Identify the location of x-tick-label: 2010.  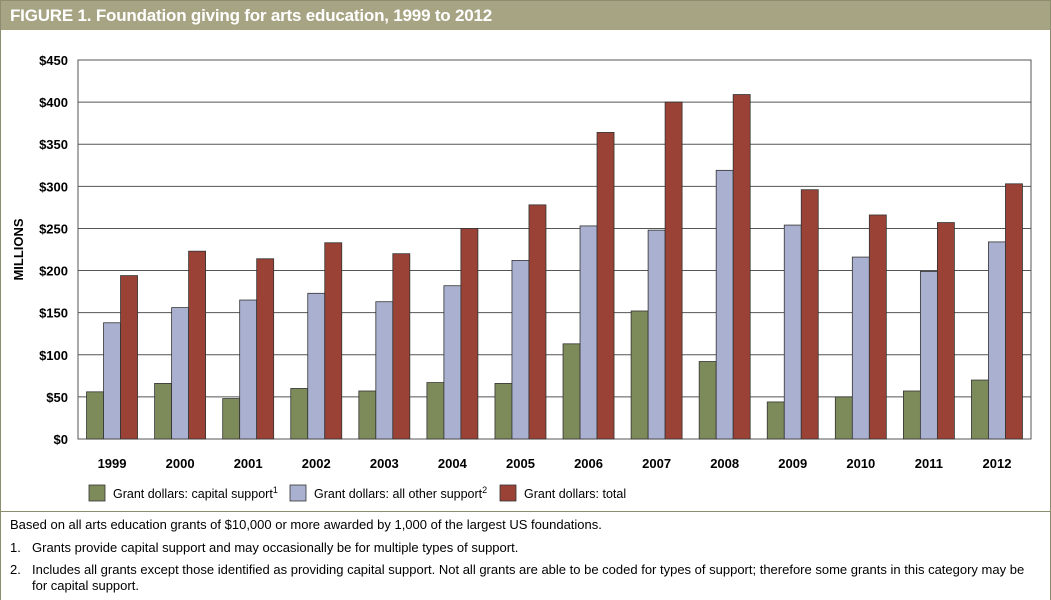
(860, 463).